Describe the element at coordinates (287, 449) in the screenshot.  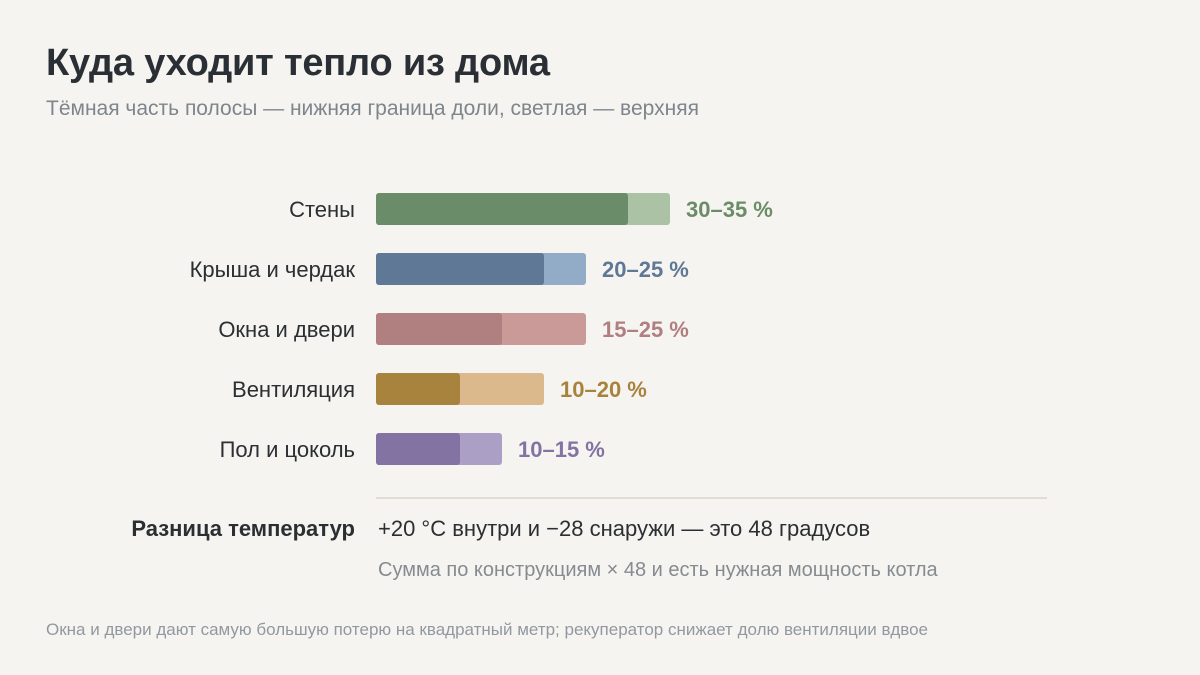
I see `category-label: Пол и цоколь` at that location.